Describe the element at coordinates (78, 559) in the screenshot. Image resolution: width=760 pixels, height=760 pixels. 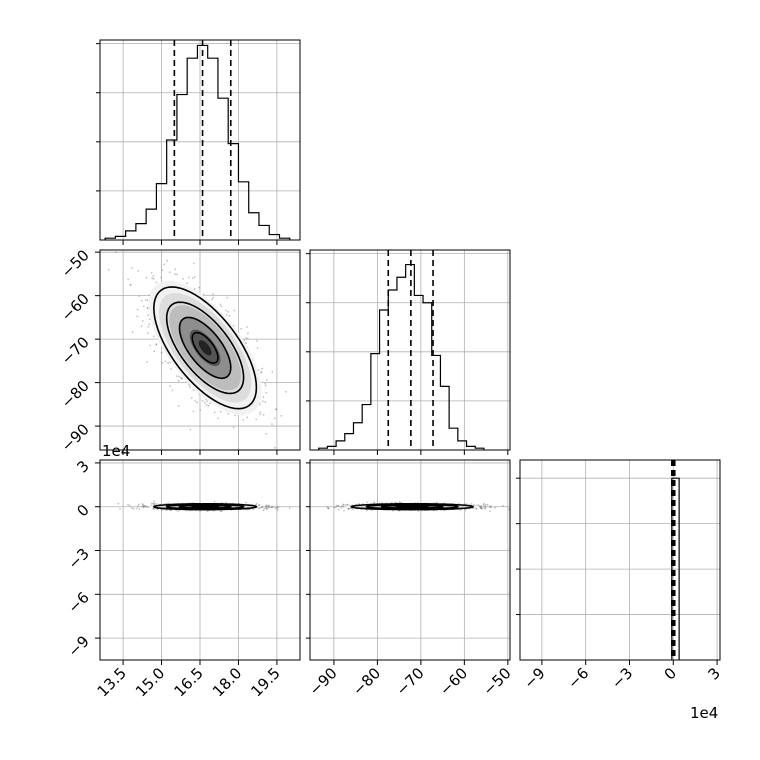
I see `y-tick-label: −3` at that location.